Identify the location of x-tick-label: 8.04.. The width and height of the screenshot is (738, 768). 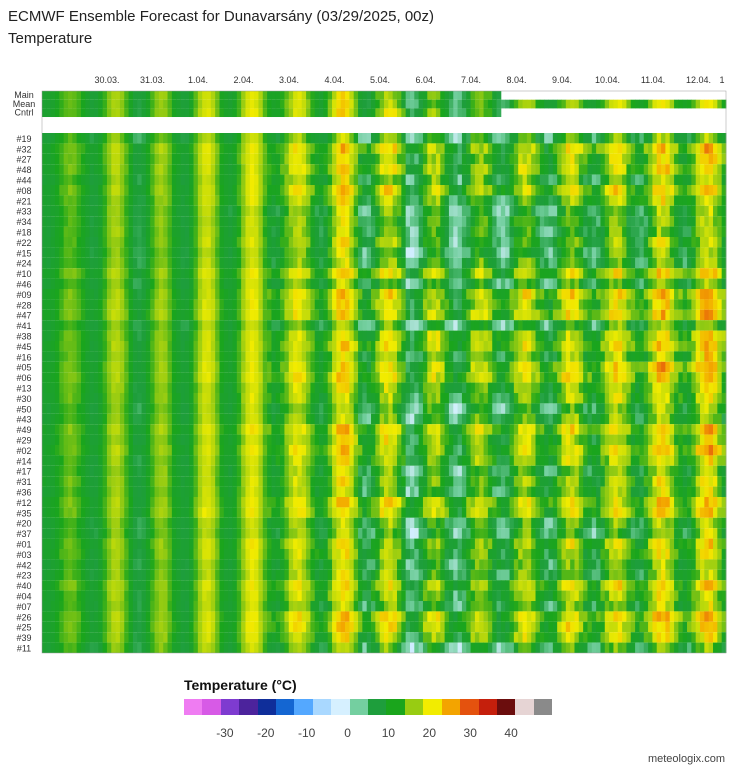
(516, 80).